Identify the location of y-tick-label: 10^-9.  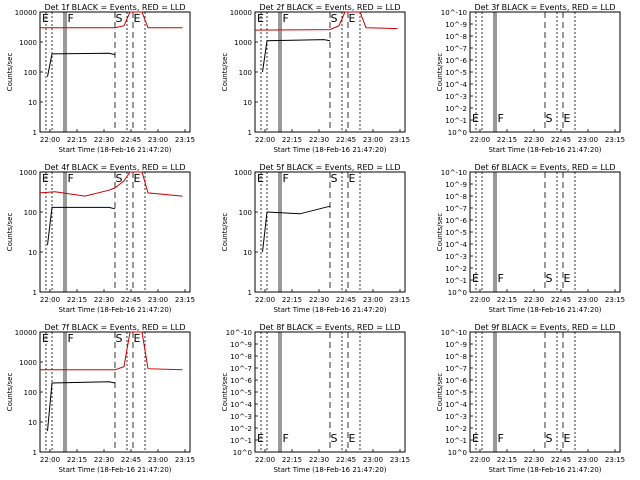
(456, 25).